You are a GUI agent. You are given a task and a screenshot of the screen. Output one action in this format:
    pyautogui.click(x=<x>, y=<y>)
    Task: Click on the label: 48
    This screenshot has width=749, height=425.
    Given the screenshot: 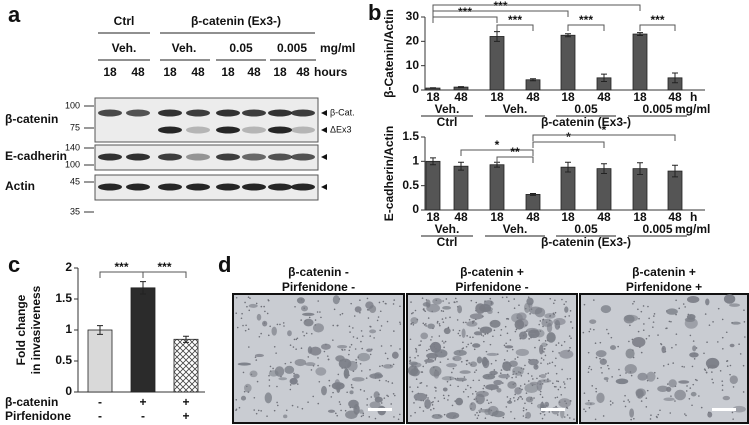 What is the action you would take?
    pyautogui.click(x=198, y=72)
    